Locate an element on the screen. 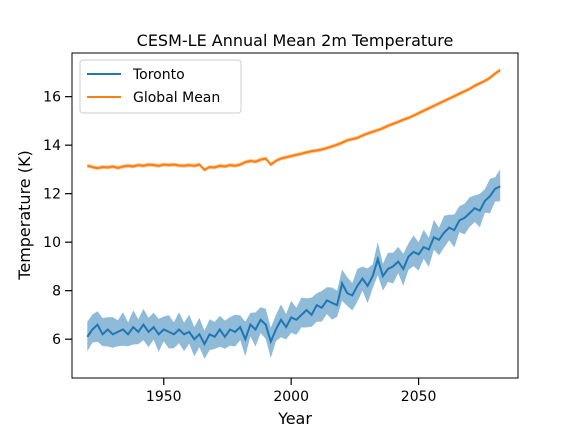 This screenshot has width=576, height=432. y-tick-label: 14 is located at coordinates (52, 146).